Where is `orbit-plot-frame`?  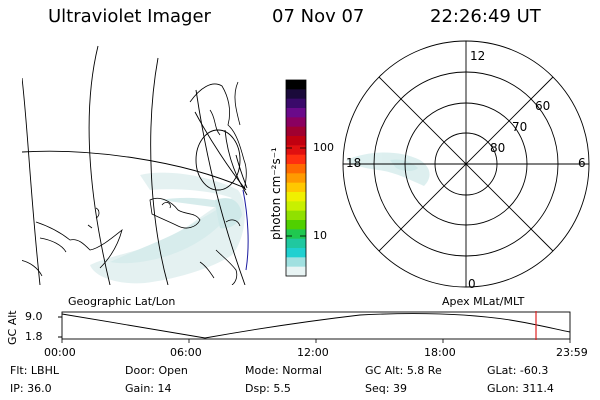 orbit-plot-frame is located at coordinates (316, 325).